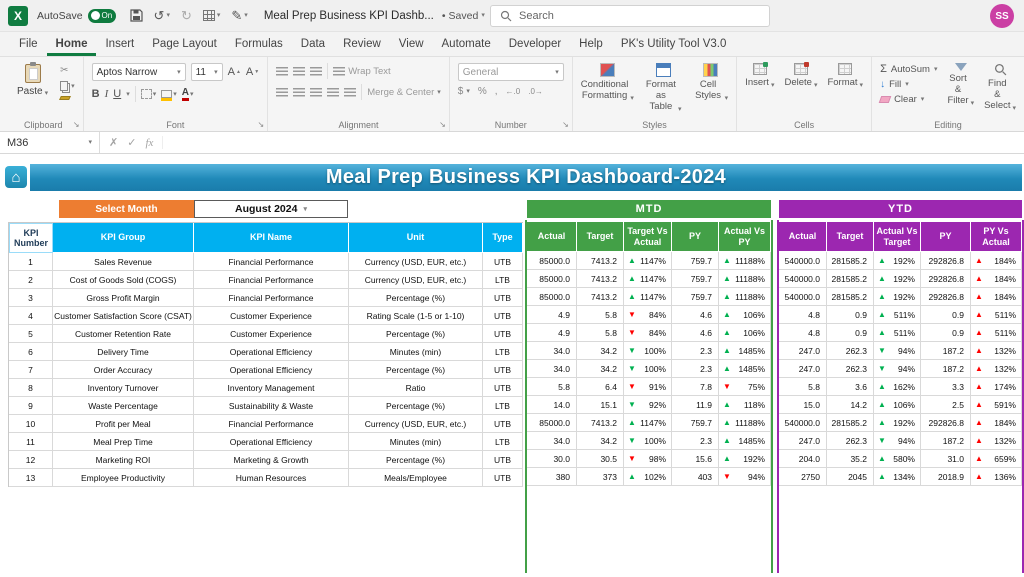 The image size is (1024, 577). Describe the element at coordinates (31, 370) in the screenshot. I see `cell-kpi-number: 7` at that location.